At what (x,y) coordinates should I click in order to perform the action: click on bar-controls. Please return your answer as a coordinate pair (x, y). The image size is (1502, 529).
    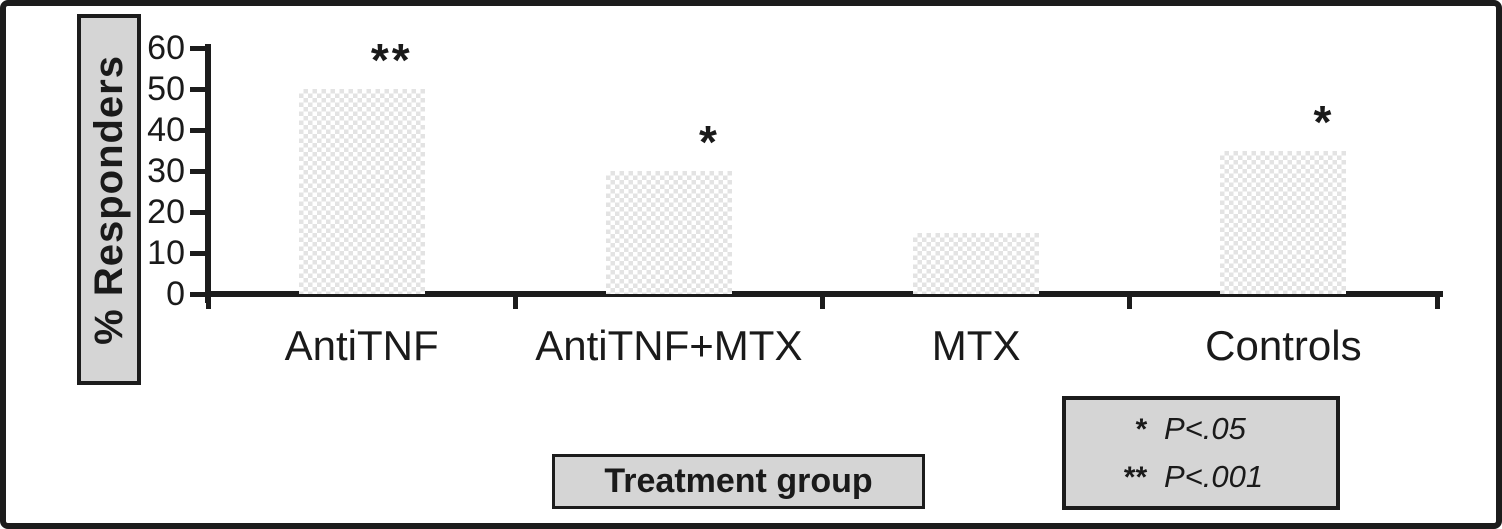
    Looking at the image, I should click on (1283, 222).